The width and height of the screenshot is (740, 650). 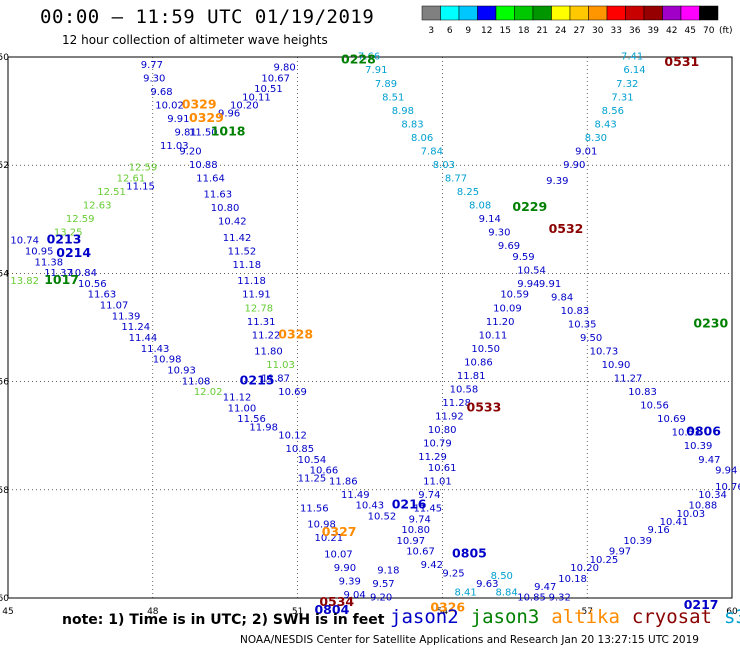 What do you see at coordinates (328, 538) in the screenshot?
I see `swh-value-label: 10.21` at bounding box center [328, 538].